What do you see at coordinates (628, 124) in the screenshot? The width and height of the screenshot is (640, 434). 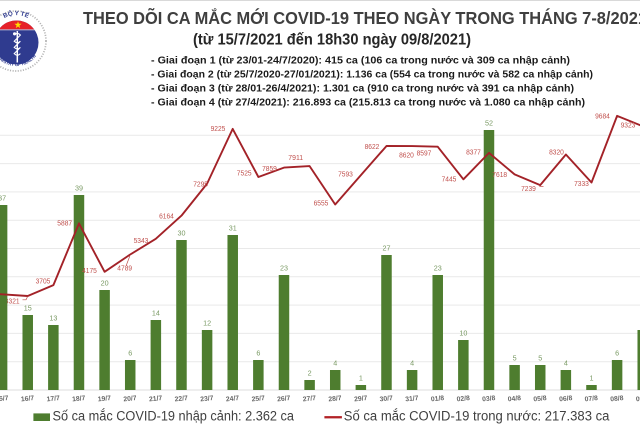 I see `svg-text: 9323` at bounding box center [628, 124].